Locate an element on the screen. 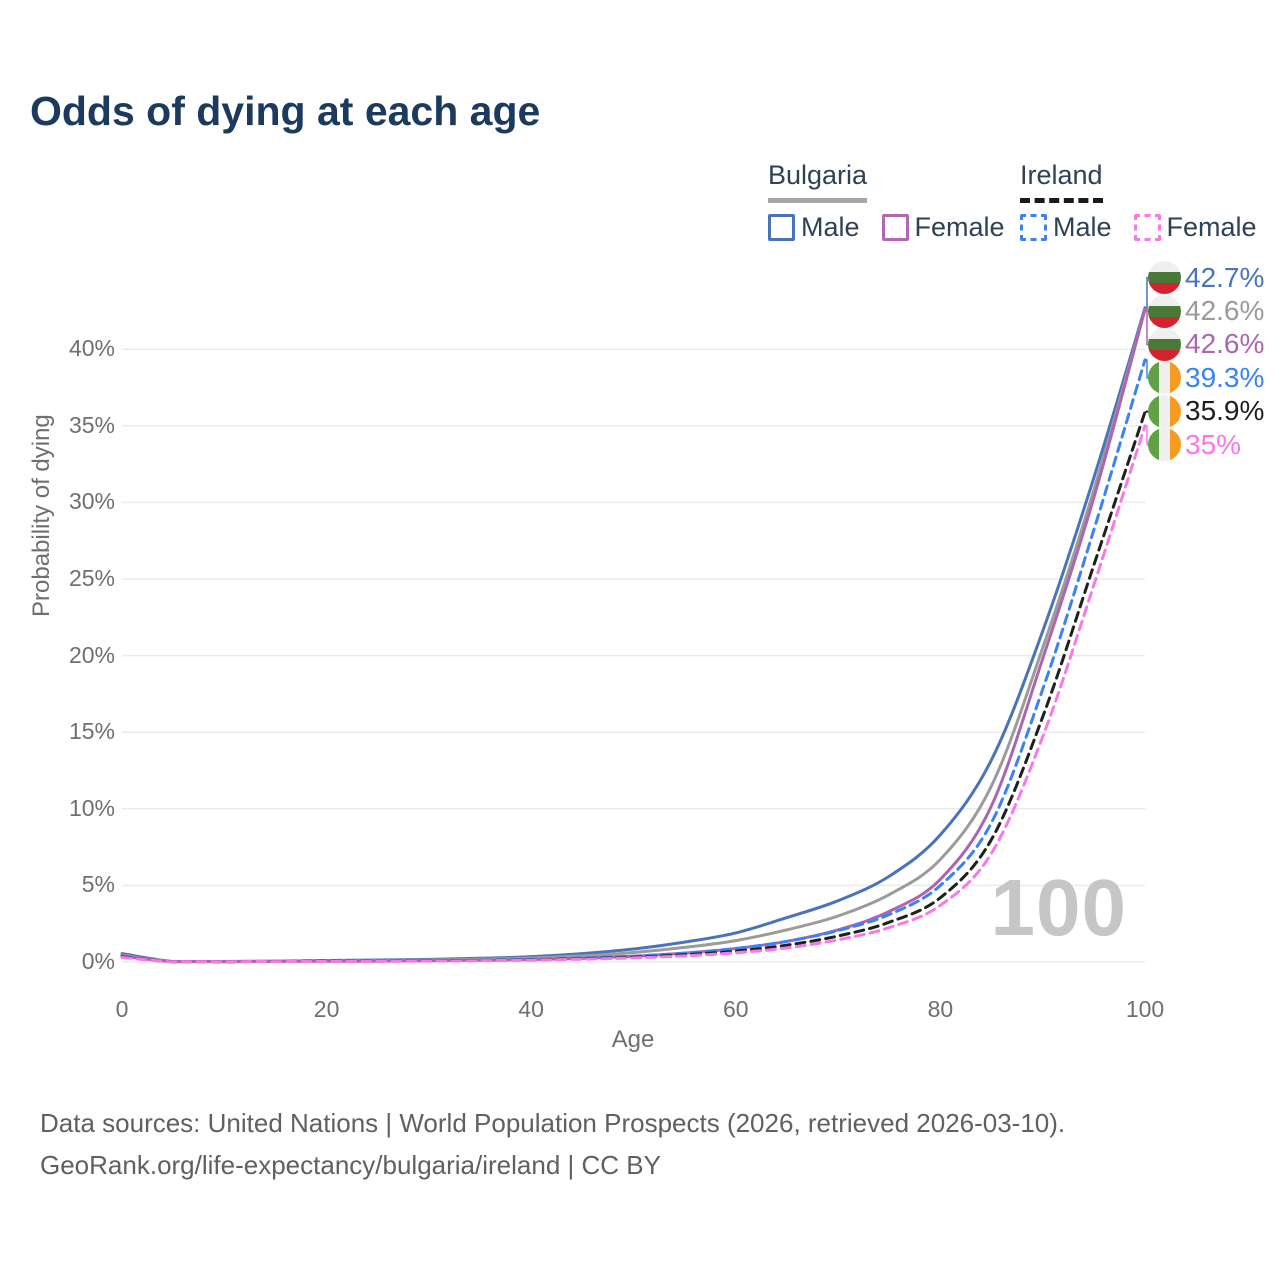  leader-line-ireland-both-sexes is located at coordinates (1146, 411).